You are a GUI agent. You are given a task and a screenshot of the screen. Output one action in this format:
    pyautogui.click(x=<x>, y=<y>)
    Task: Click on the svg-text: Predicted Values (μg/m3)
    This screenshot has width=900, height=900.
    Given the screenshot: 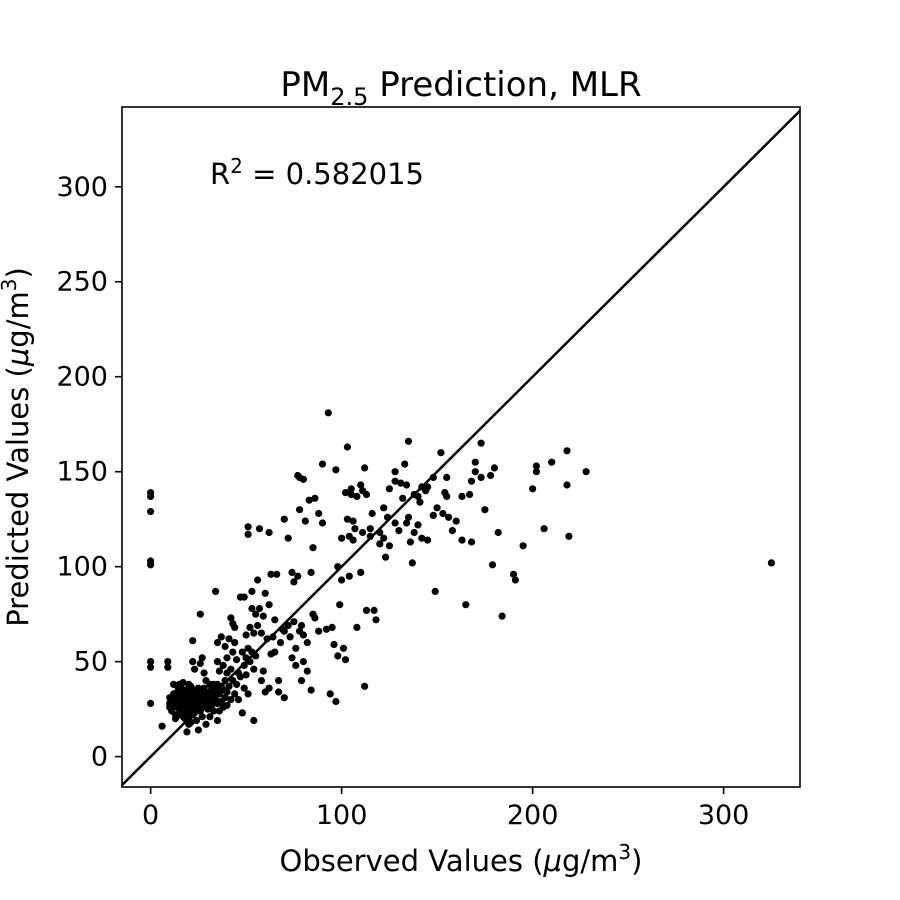 What is the action you would take?
    pyautogui.click(x=17, y=447)
    